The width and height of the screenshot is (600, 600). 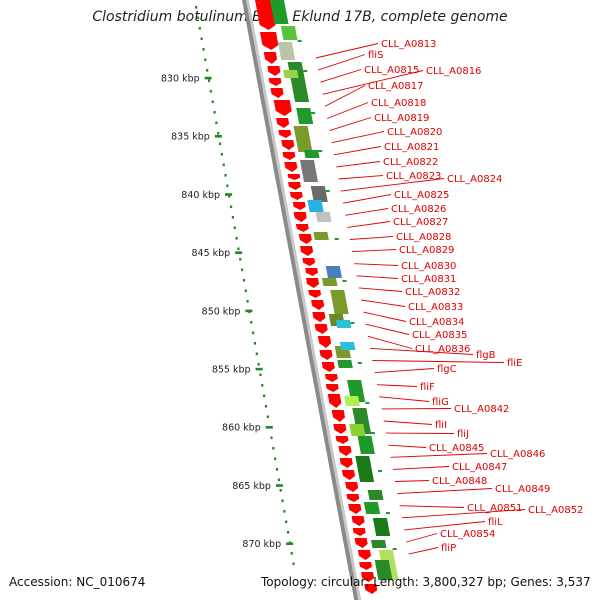 I want to click on gene-label: CLL_A0847, so click(x=479, y=467).